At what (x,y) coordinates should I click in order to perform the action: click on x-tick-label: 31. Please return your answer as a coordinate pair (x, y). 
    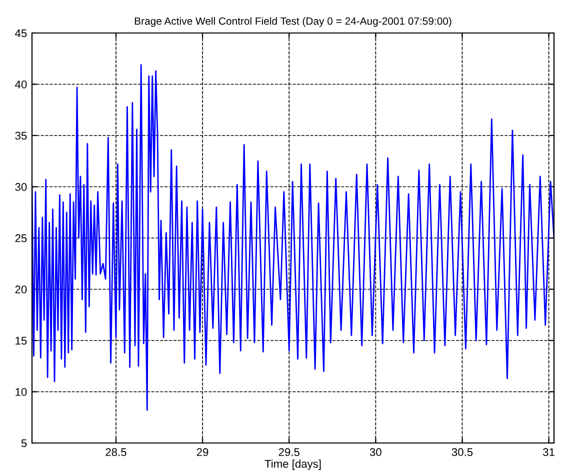
    Looking at the image, I should click on (548, 452).